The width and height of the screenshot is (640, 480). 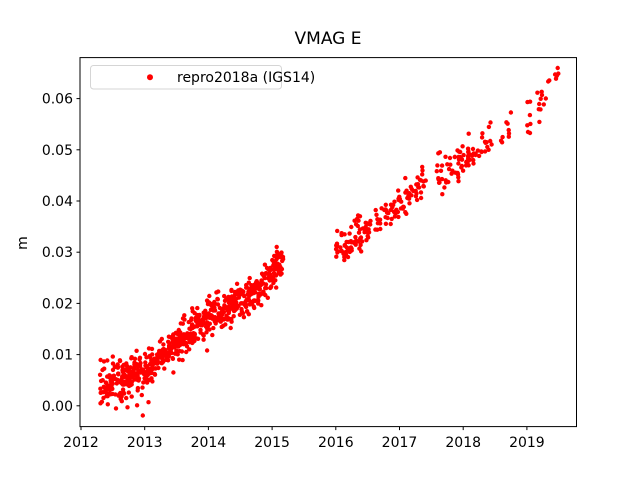 I want to click on y-tick-label: 0.00, so click(x=57, y=407).